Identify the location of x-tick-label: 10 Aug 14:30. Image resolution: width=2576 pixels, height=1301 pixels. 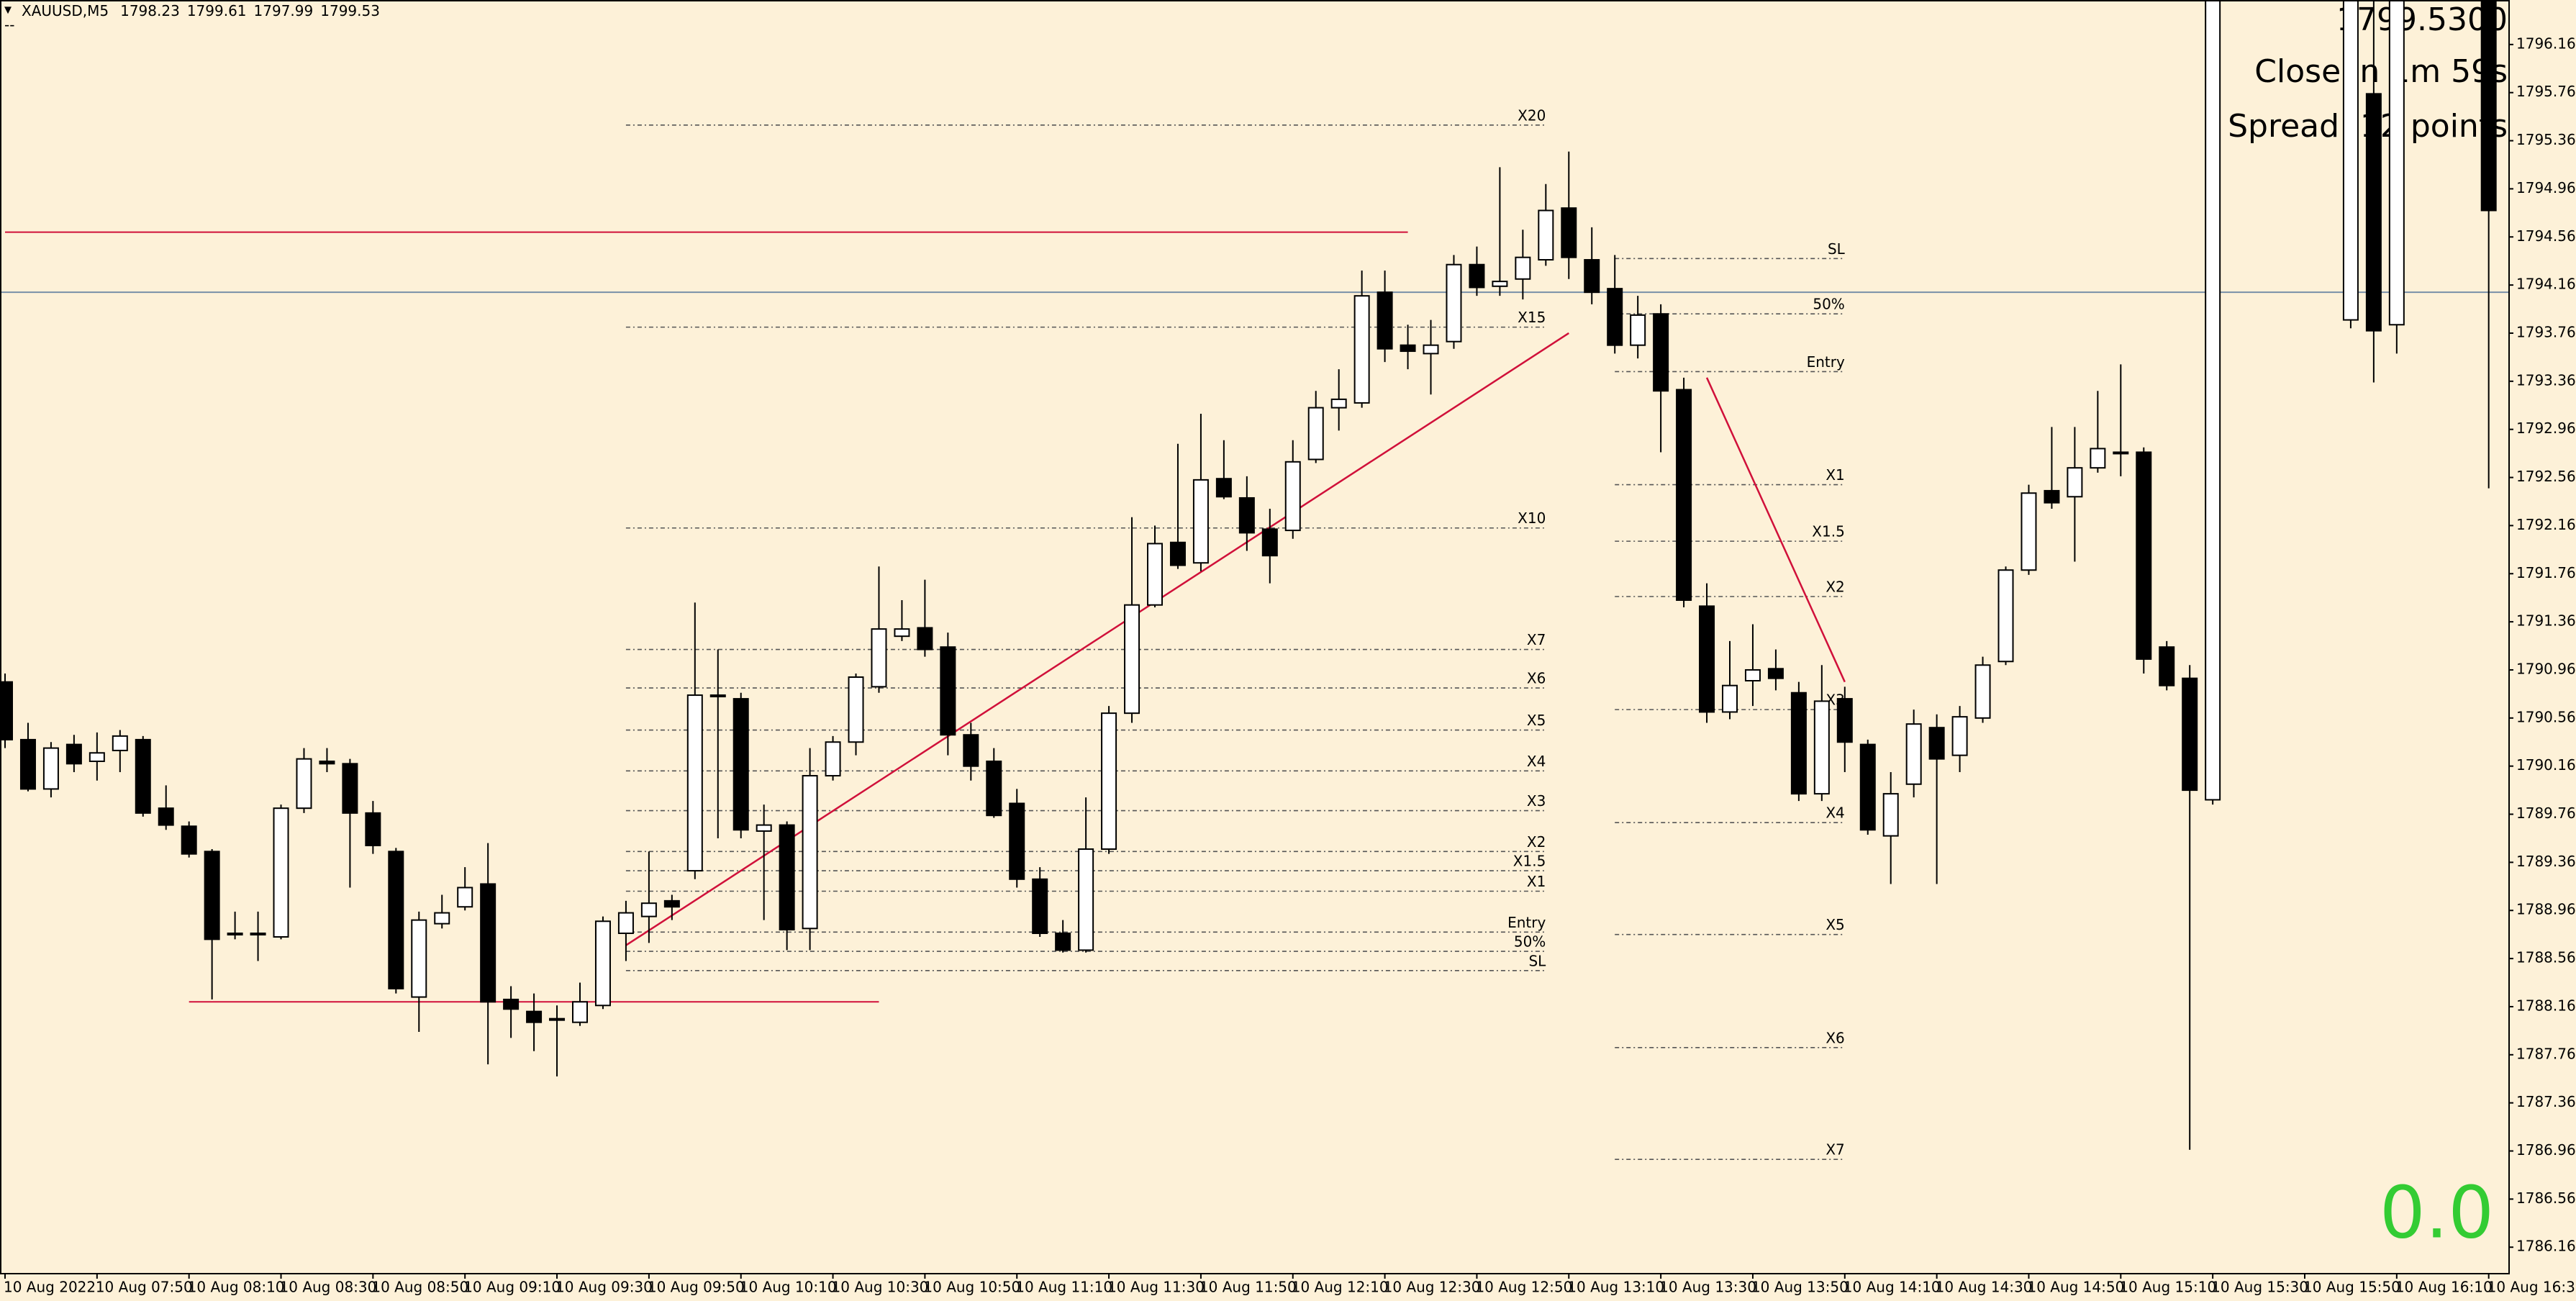
(1984, 1287).